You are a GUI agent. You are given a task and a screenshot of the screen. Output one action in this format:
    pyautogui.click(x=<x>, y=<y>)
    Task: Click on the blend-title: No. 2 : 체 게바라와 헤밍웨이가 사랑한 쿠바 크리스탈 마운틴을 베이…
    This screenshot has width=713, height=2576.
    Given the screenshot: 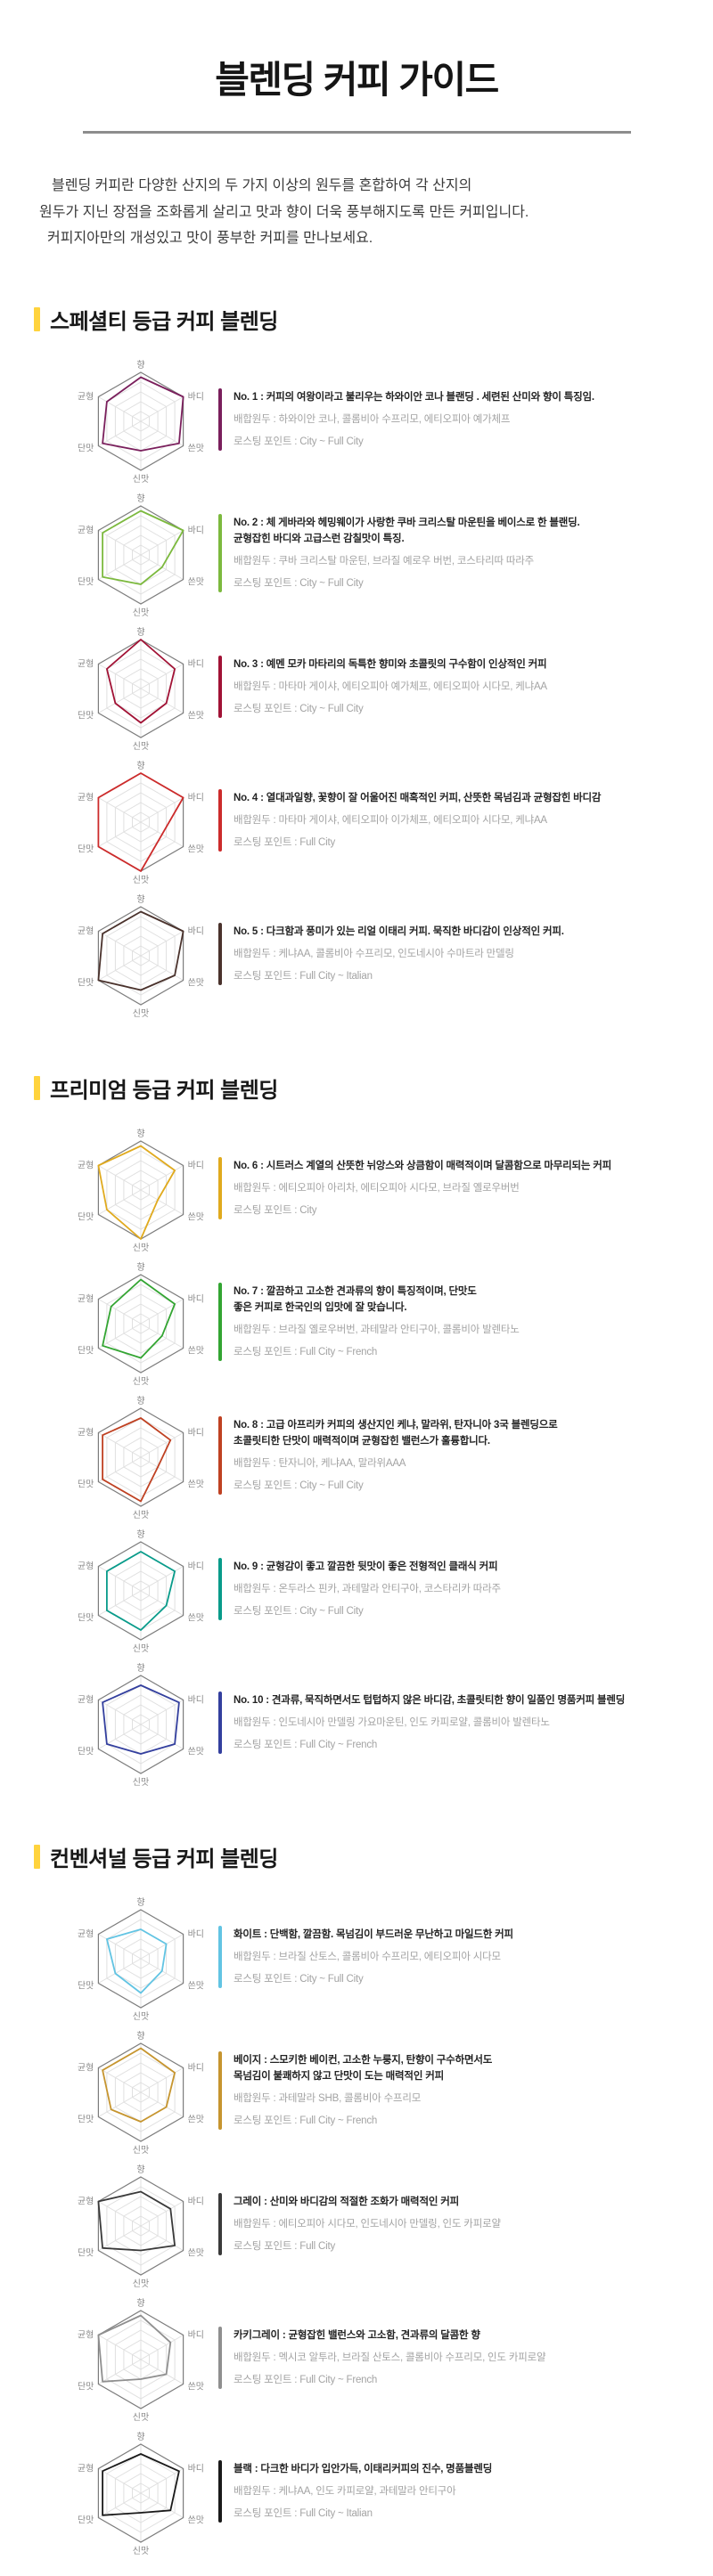 What is the action you would take?
    pyautogui.click(x=407, y=531)
    